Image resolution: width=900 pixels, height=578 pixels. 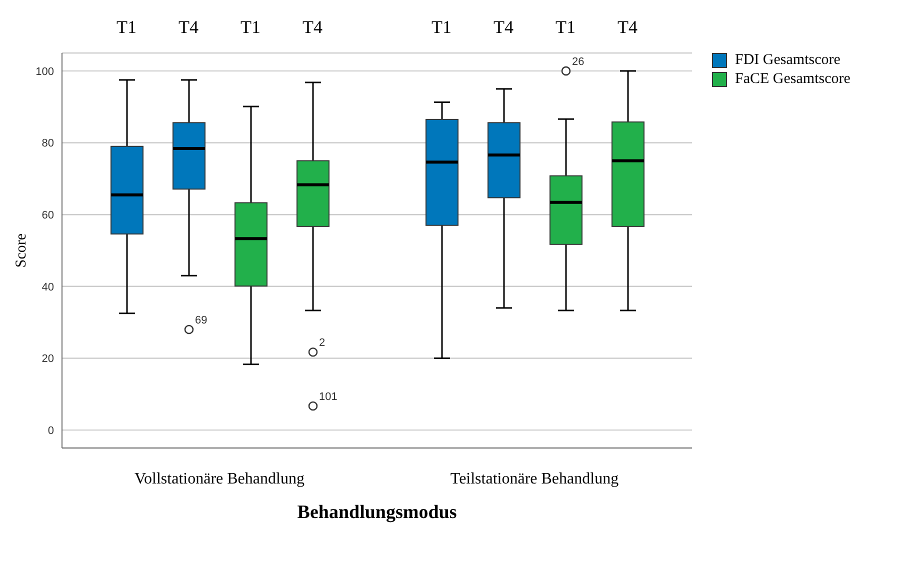 I want to click on x-tick-label: Teilstationäre Behandlung, so click(x=534, y=479).